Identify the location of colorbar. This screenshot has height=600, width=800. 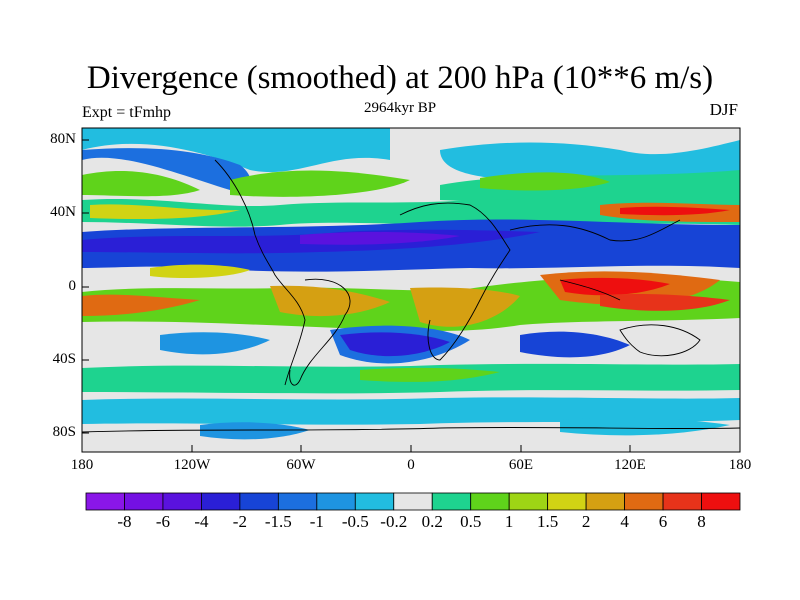
(413, 501).